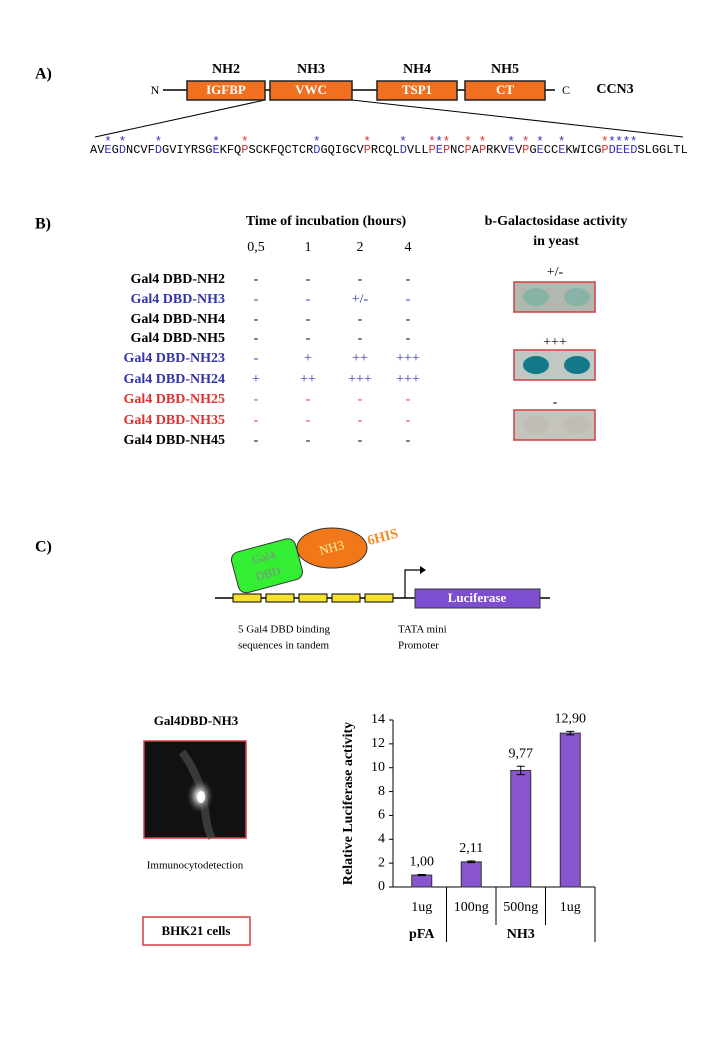 The width and height of the screenshot is (720, 1040). What do you see at coordinates (283, 646) in the screenshot?
I see `caption: sequences in tandem` at bounding box center [283, 646].